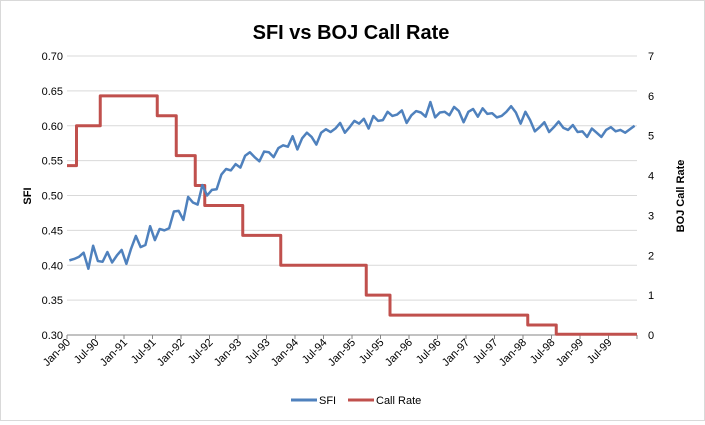 The image size is (705, 425). Describe the element at coordinates (52, 92) in the screenshot. I see `y-tick-label-left: 0.65` at that location.